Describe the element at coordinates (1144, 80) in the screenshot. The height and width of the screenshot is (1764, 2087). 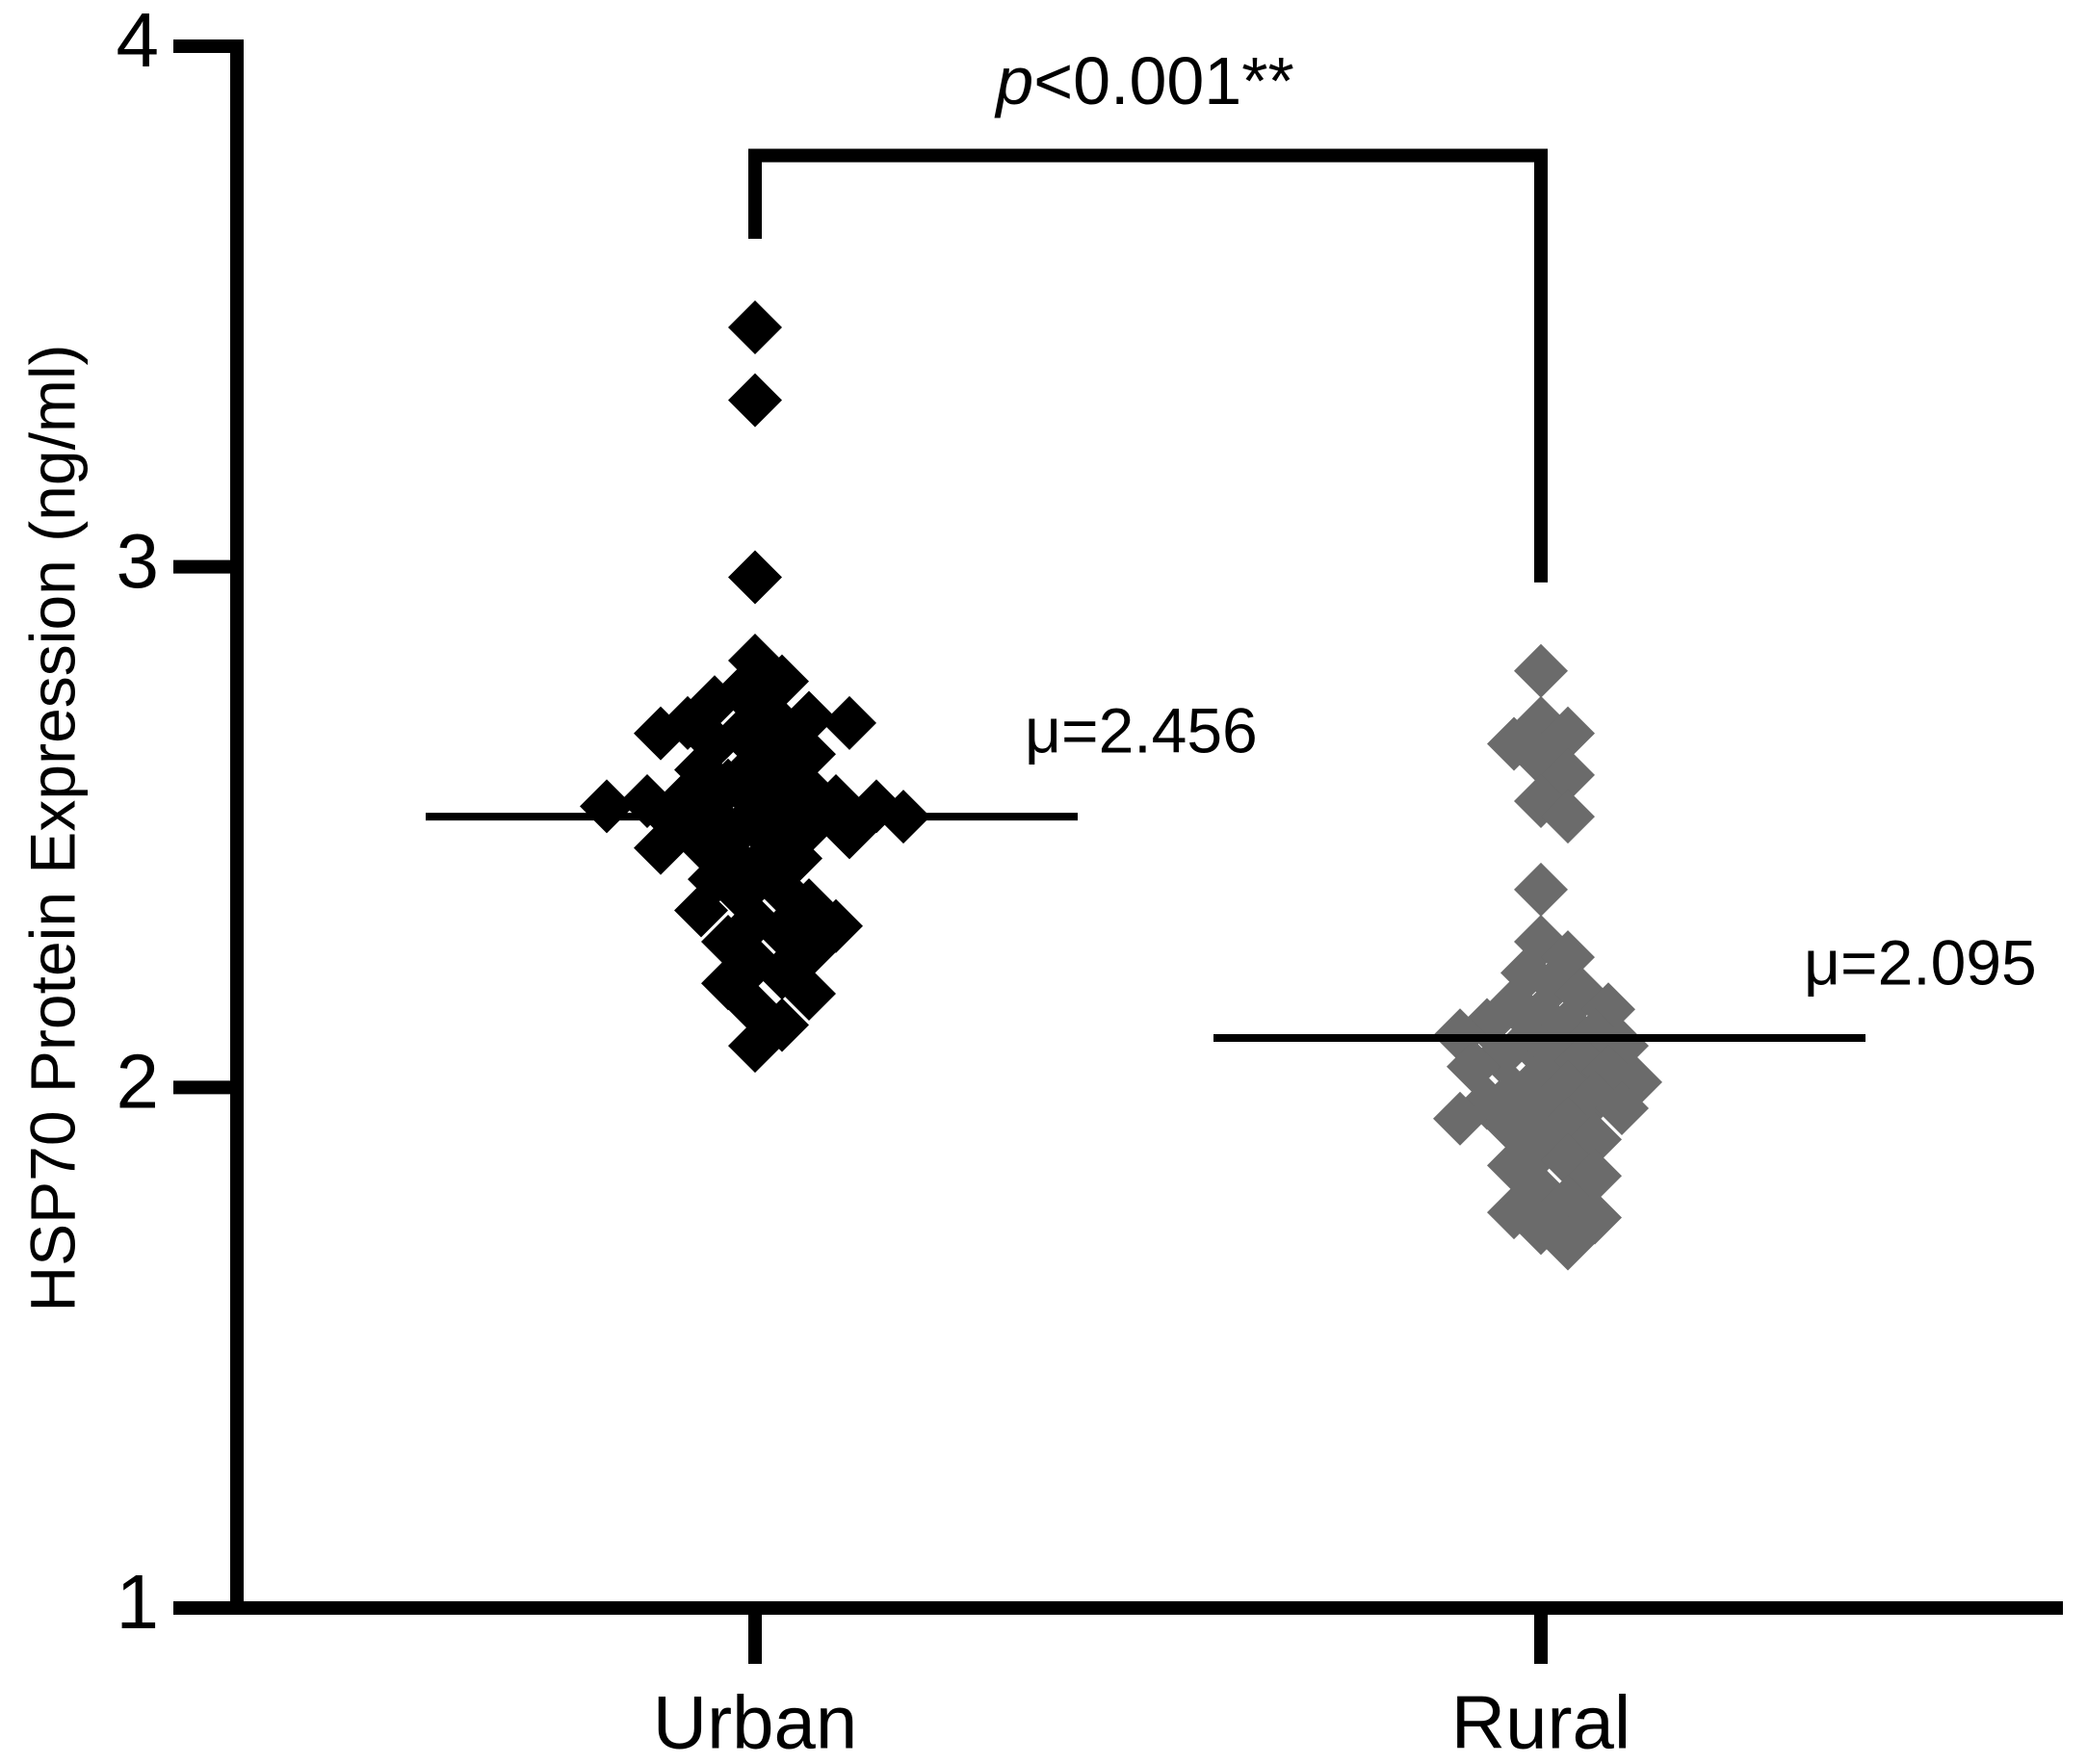
I see `significance-label: p<0.001**` at that location.